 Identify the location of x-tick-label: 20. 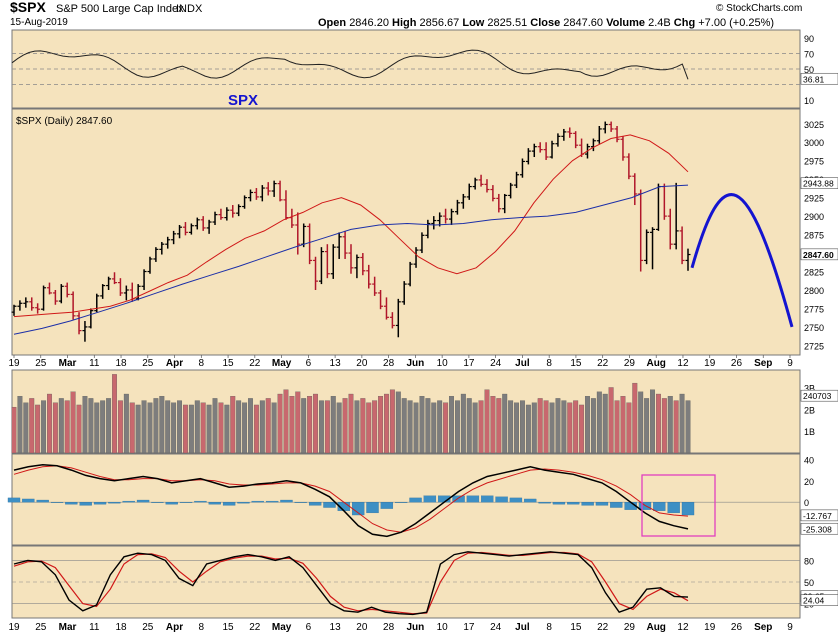
(362, 363).